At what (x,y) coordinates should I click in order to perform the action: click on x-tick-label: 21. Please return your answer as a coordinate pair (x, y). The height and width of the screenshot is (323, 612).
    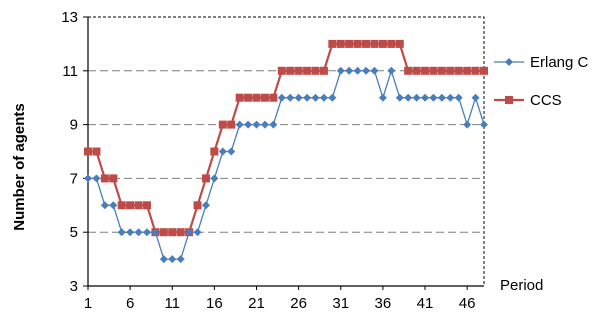
    Looking at the image, I should click on (256, 303).